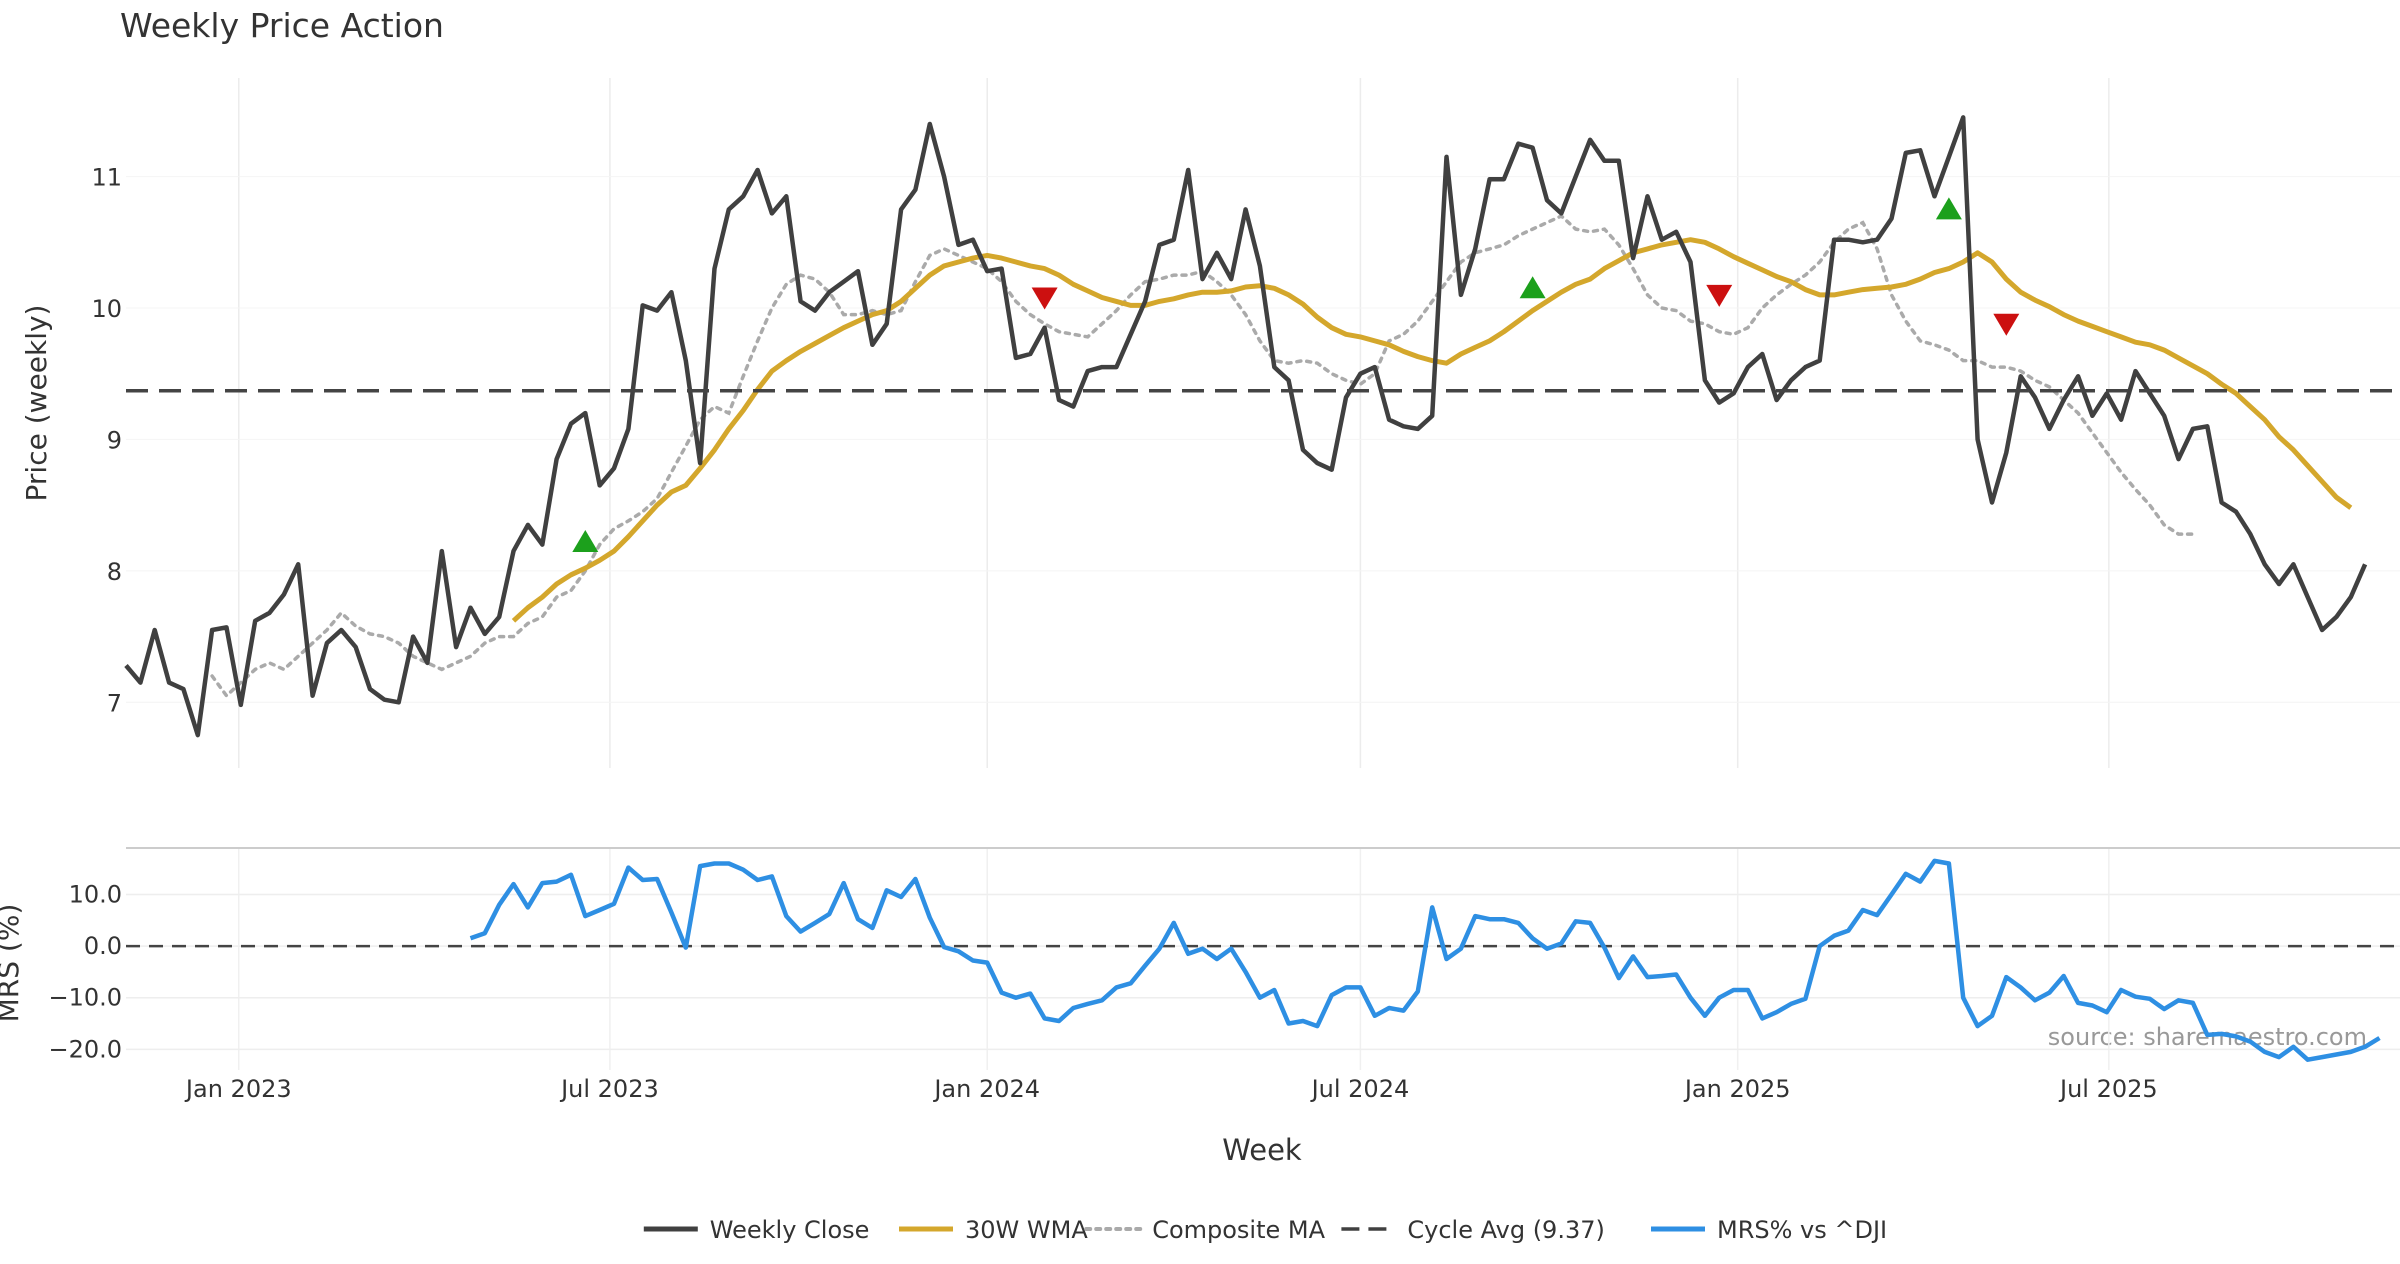  Describe the element at coordinates (95, 894) in the screenshot. I see `mrs-y-tick-label: 10.0` at that location.